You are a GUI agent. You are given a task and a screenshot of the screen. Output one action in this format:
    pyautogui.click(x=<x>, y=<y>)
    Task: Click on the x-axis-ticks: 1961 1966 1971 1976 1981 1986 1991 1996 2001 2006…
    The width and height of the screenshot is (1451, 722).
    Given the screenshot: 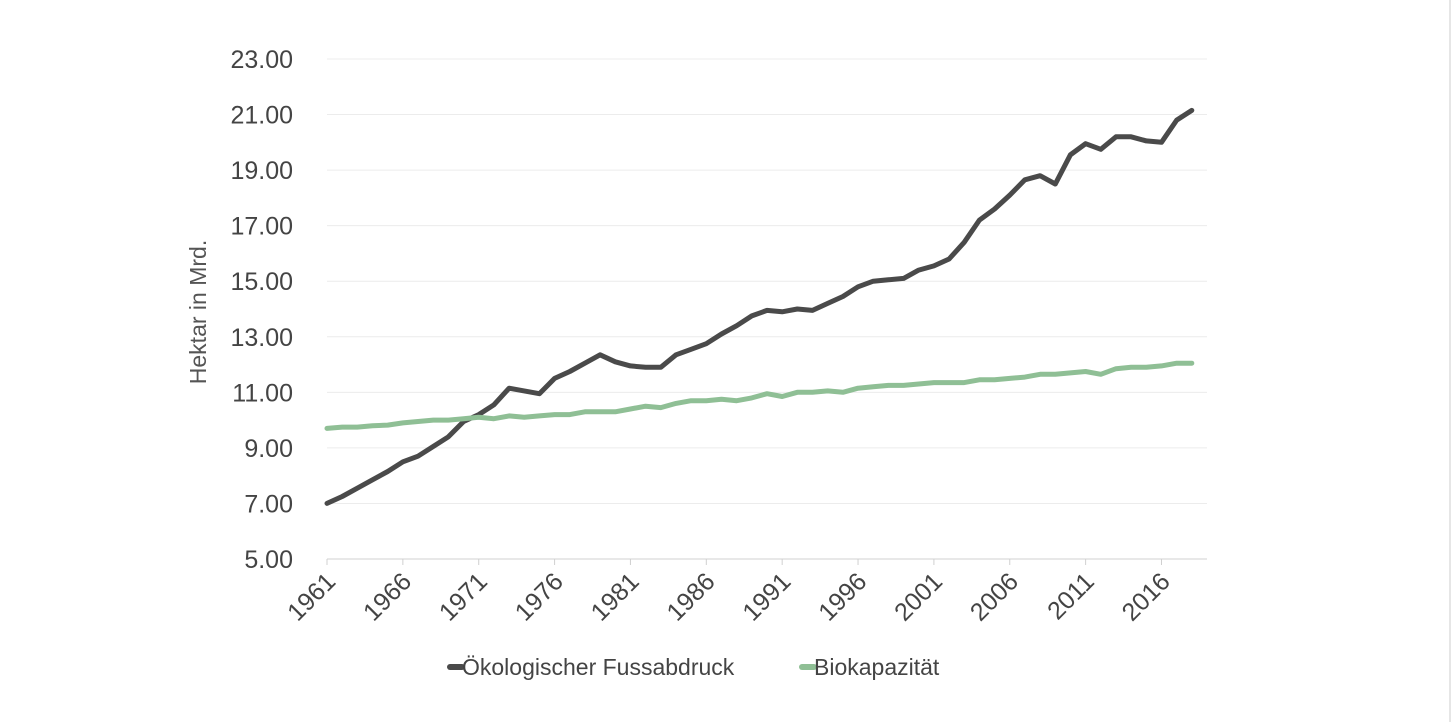 What is the action you would take?
    pyautogui.click(x=729, y=593)
    